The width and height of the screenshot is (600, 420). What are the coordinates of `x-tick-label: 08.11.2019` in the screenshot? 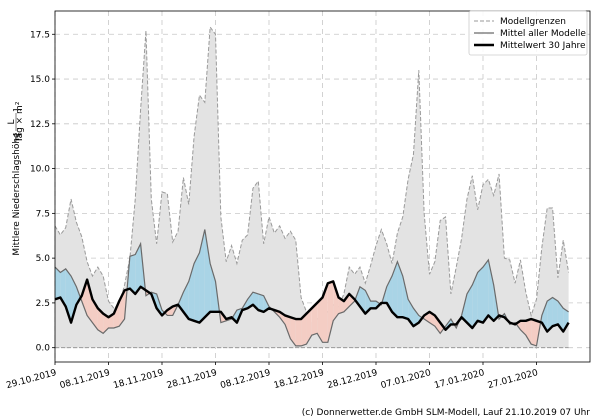 It's located at (85, 379).